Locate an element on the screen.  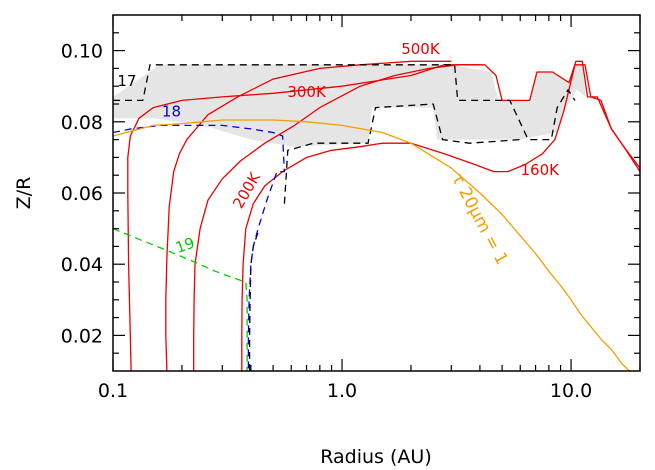
y-axis-title: Z/R is located at coordinates (24, 193).